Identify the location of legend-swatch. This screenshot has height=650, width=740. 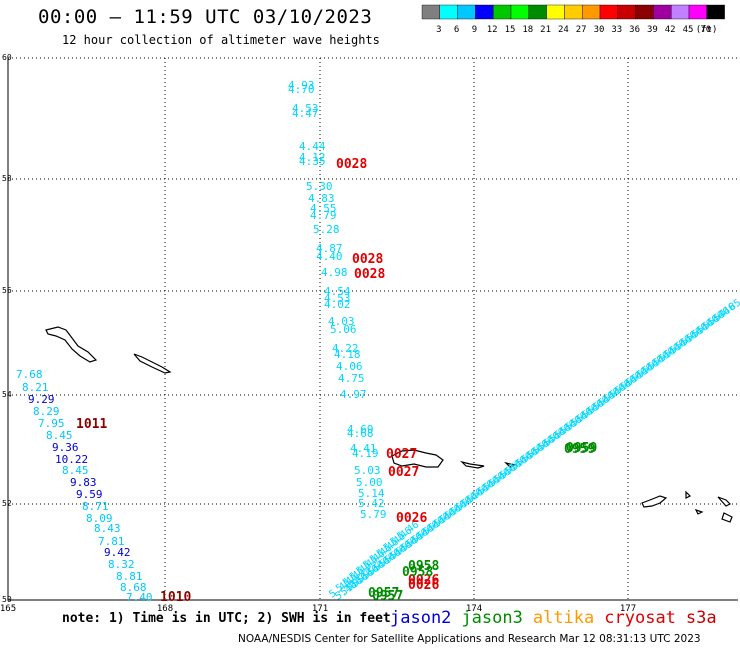
(715, 12).